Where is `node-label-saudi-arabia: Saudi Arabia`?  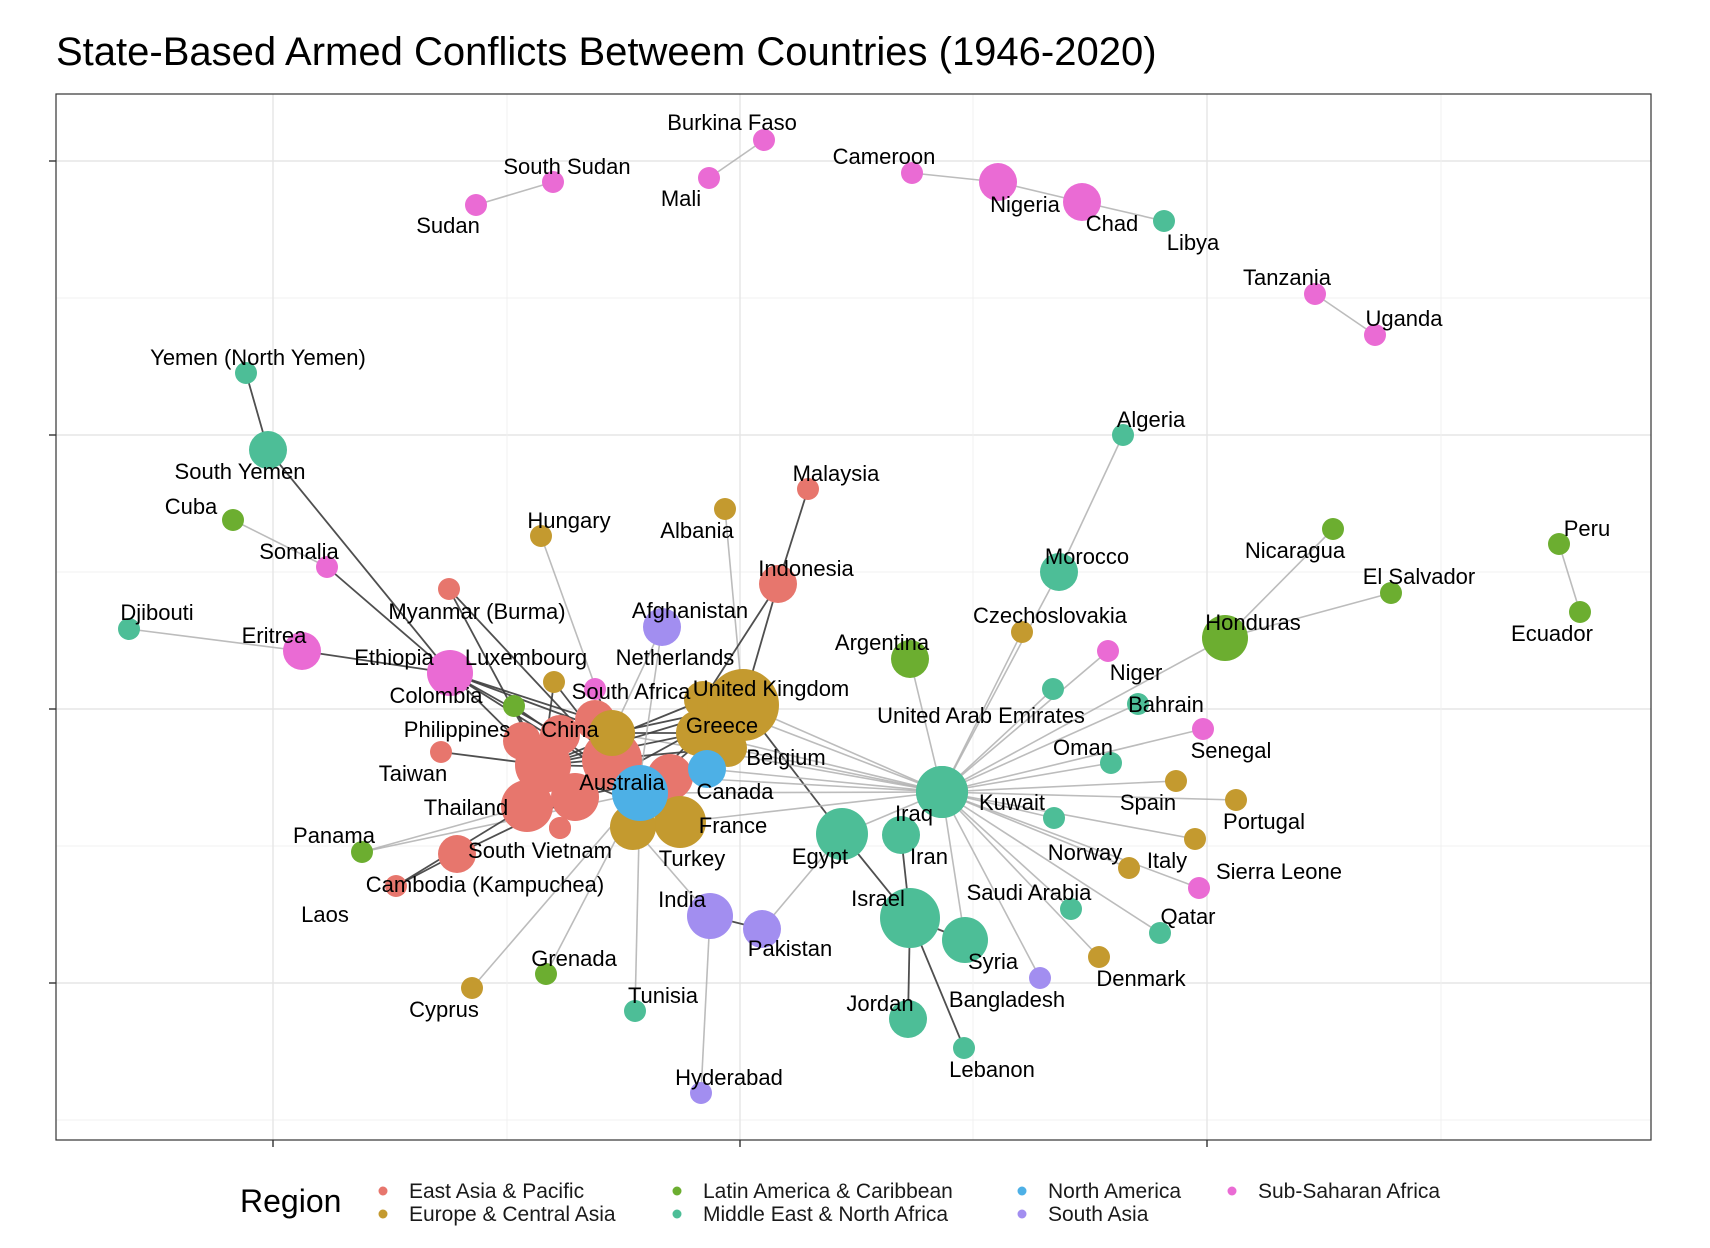 node-label-saudi-arabia: Saudi Arabia is located at coordinates (1030, 892).